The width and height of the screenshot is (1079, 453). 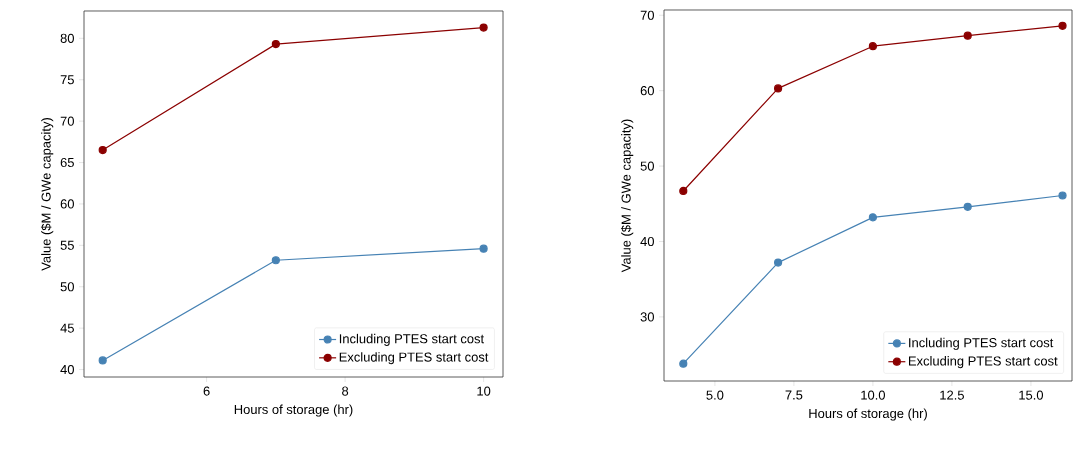 I want to click on y-tick-label: 30, so click(x=647, y=317).